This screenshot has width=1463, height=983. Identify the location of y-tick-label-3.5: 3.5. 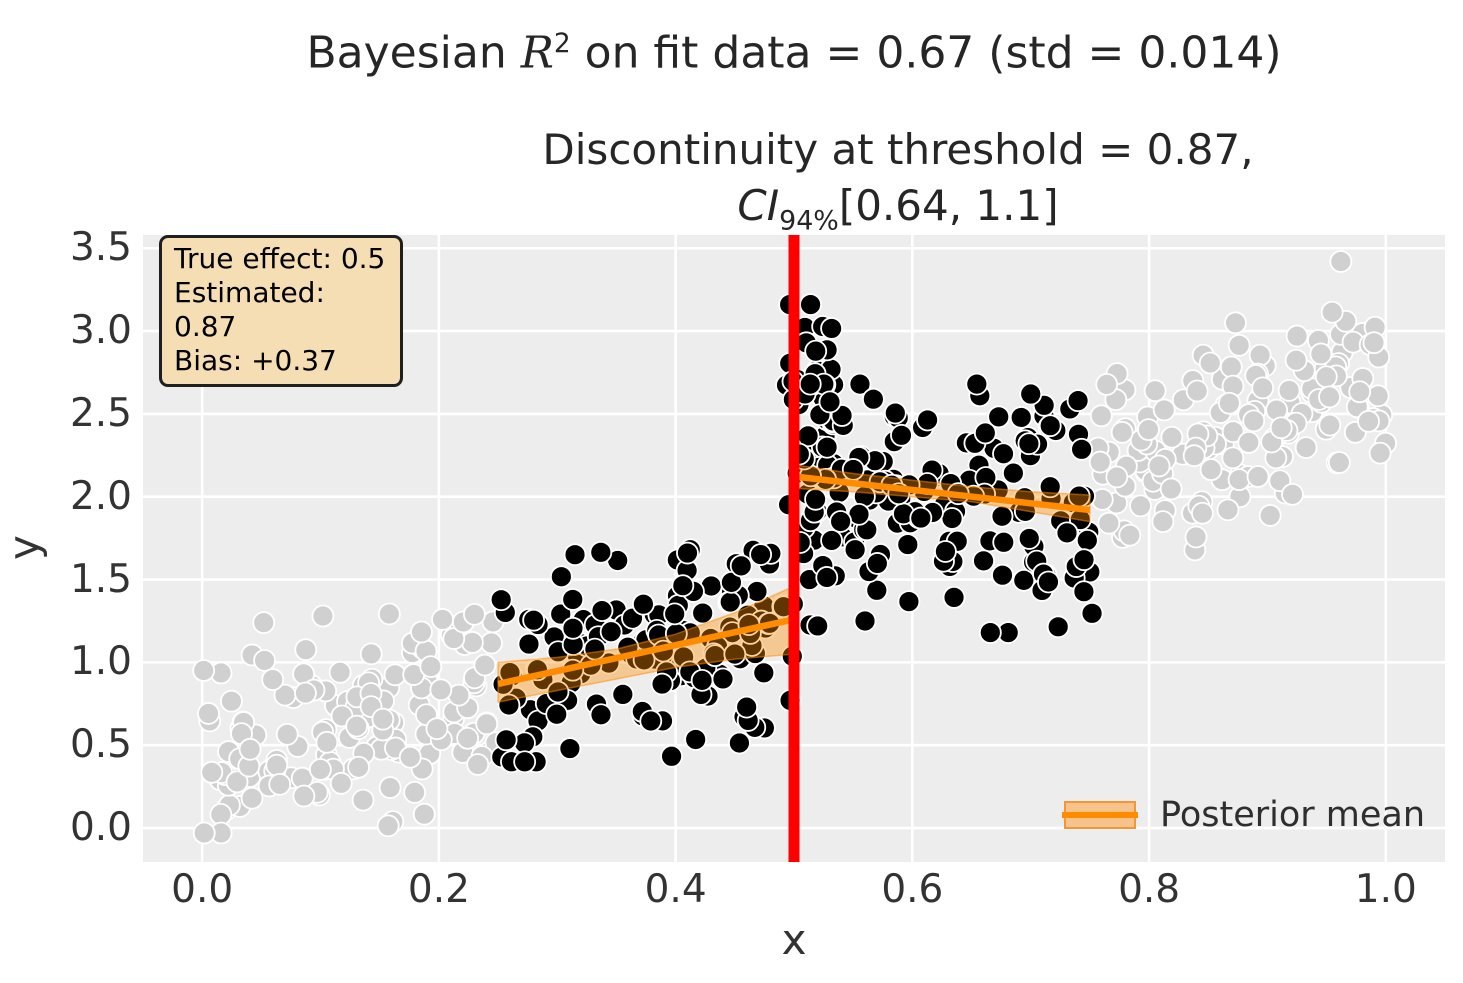
(100, 248).